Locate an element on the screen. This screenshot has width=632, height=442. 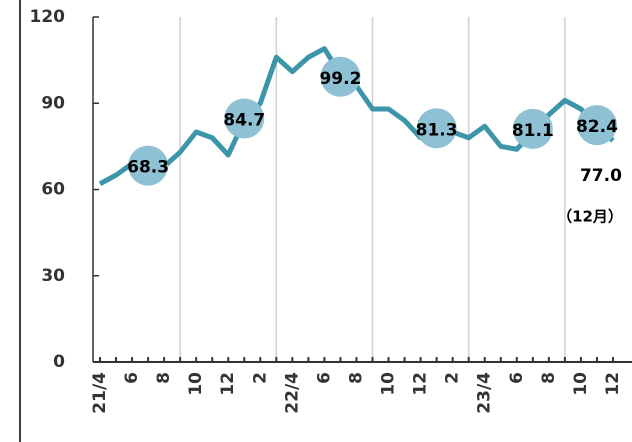
data-label: 81.3 is located at coordinates (437, 130).